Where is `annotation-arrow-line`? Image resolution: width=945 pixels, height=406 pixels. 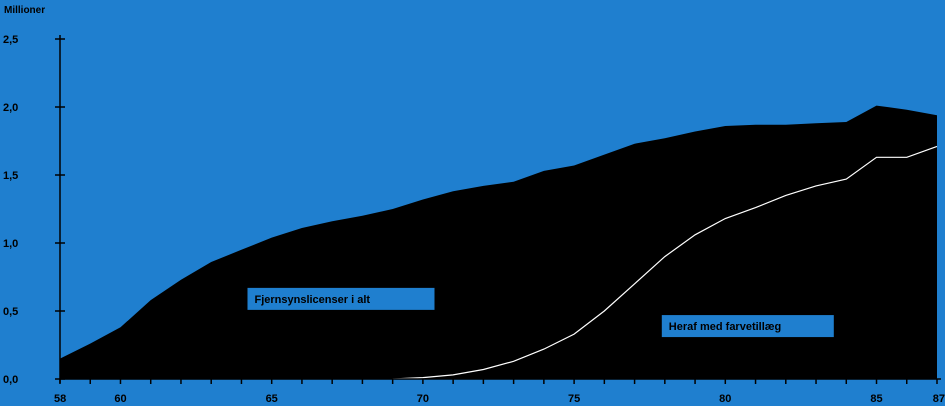
annotation-arrow-line is located at coordinates (718, 261).